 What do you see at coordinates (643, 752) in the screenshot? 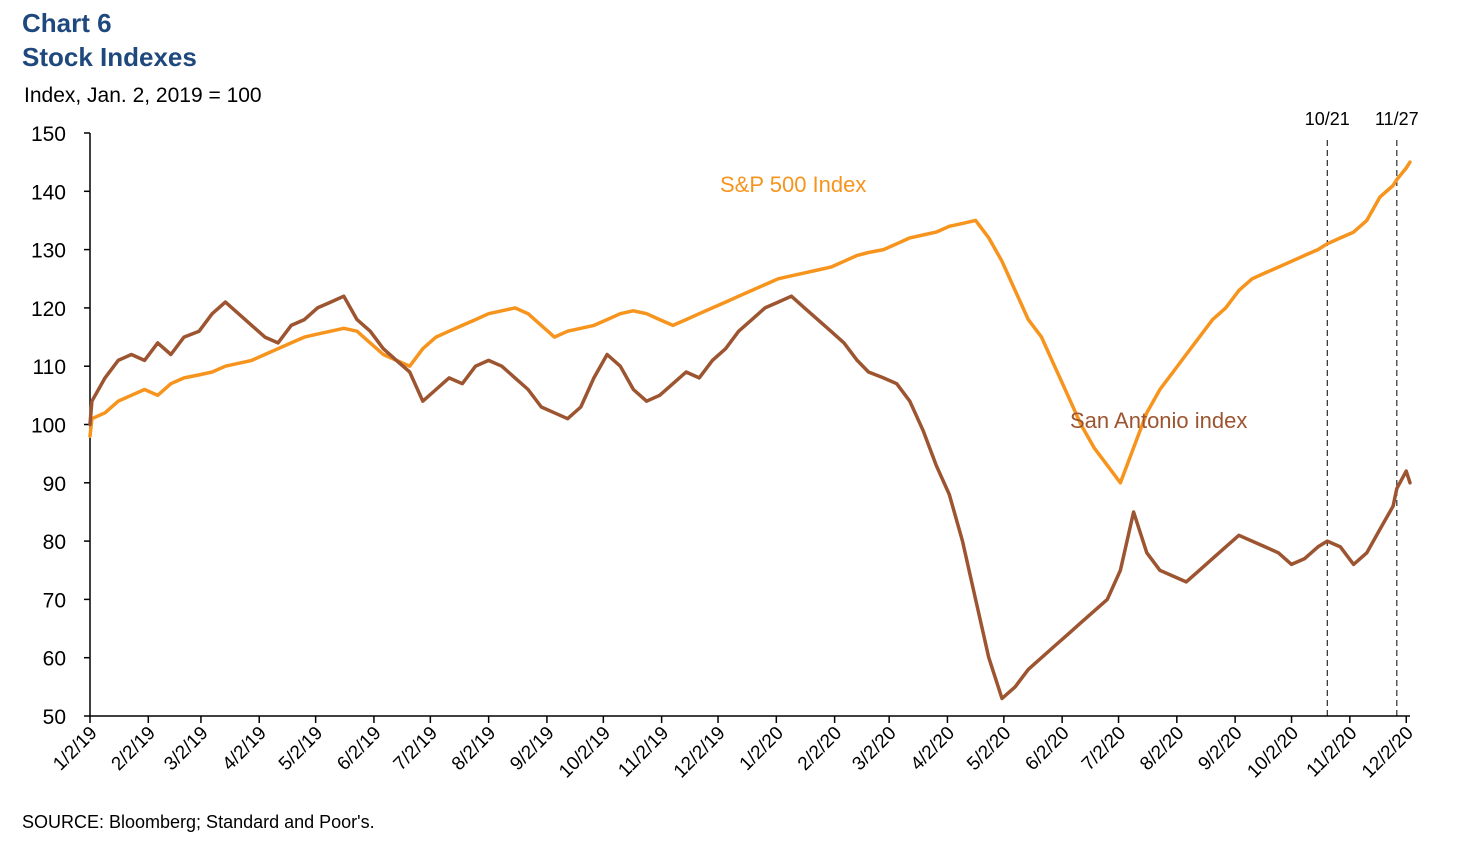
I see `x-tick-label: 11/2/19` at bounding box center [643, 752].